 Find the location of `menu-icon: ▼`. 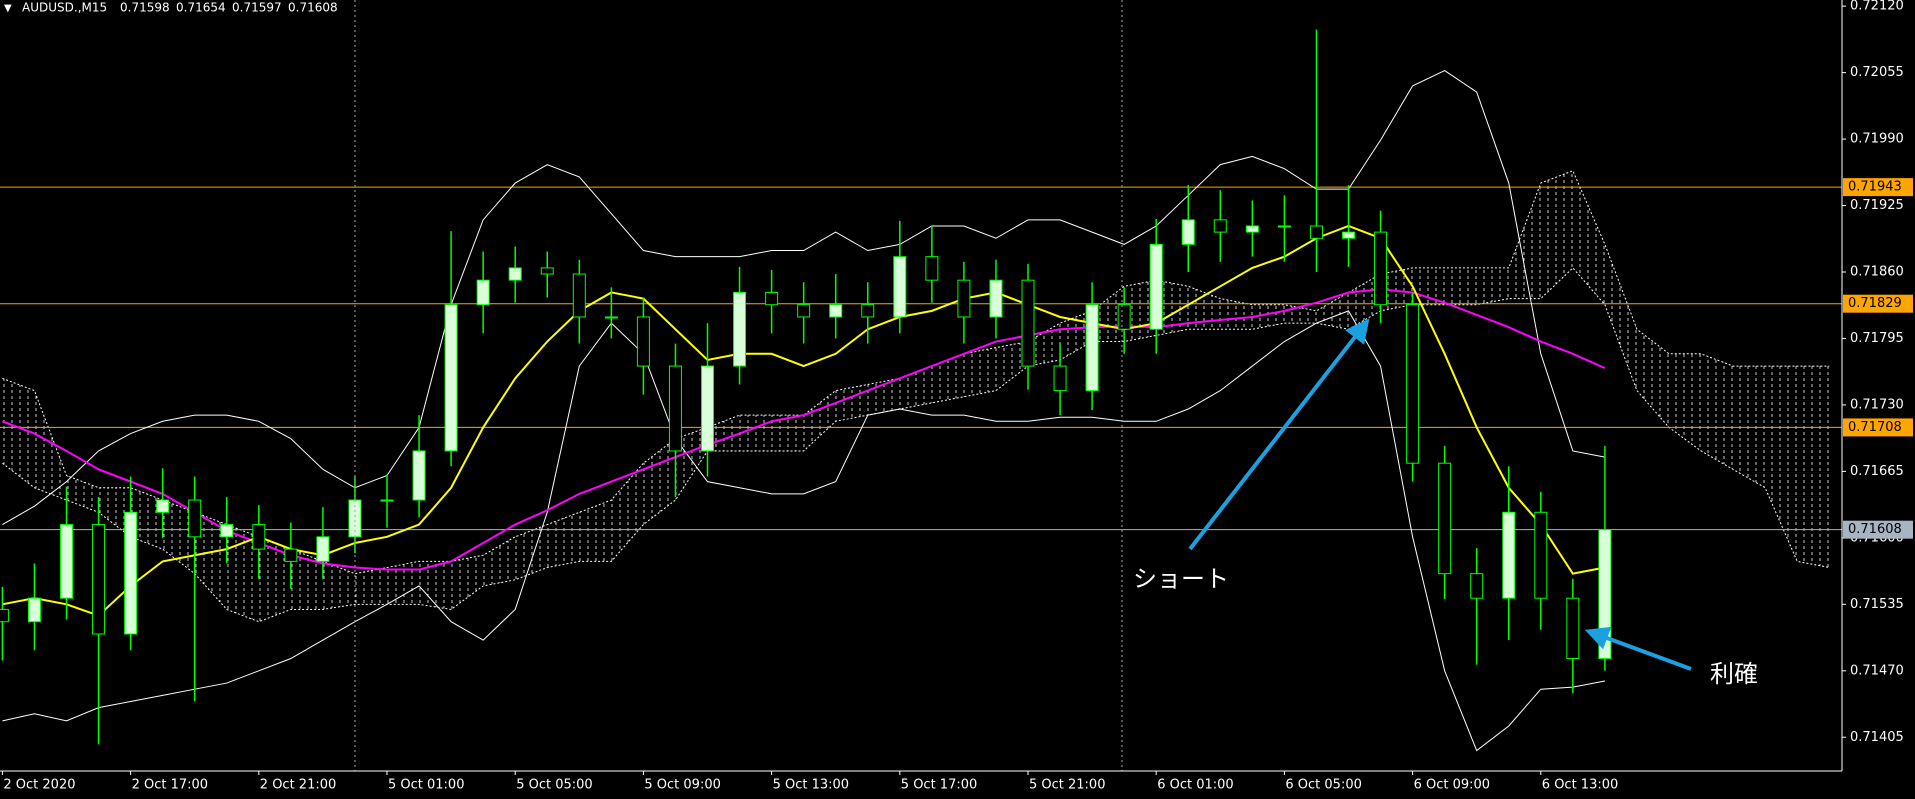

menu-icon: ▼ is located at coordinates (8, 8).